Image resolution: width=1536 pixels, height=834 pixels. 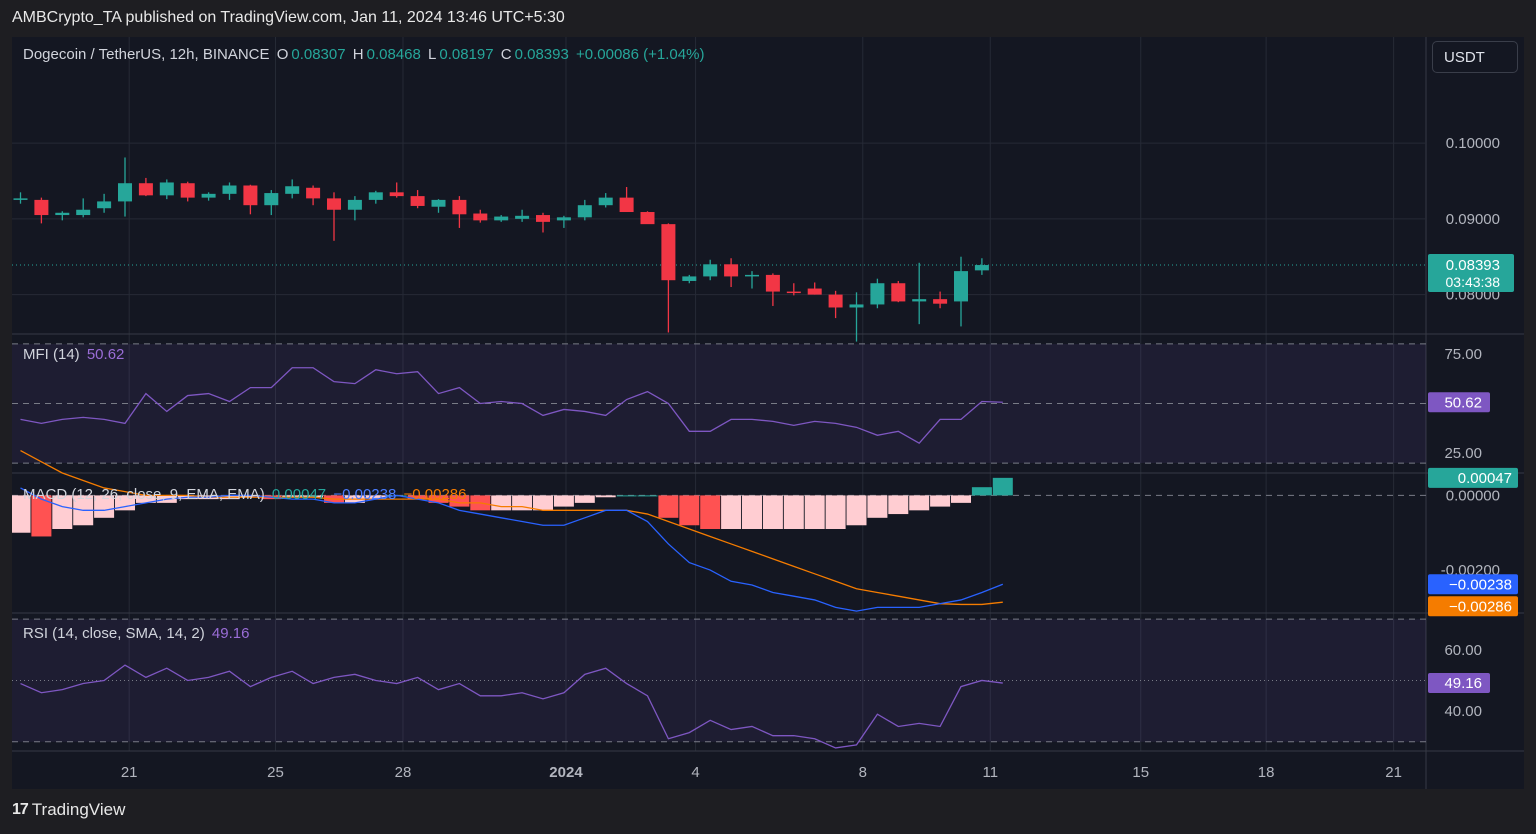 What do you see at coordinates (1463, 453) in the screenshot?
I see `mfi-tick-label: 25.00` at bounding box center [1463, 453].